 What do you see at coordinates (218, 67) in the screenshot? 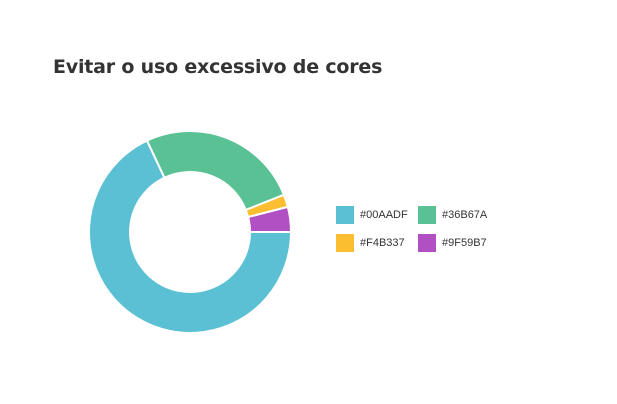
I see `chart-title: Evitar o uso excessivo de cores` at bounding box center [218, 67].